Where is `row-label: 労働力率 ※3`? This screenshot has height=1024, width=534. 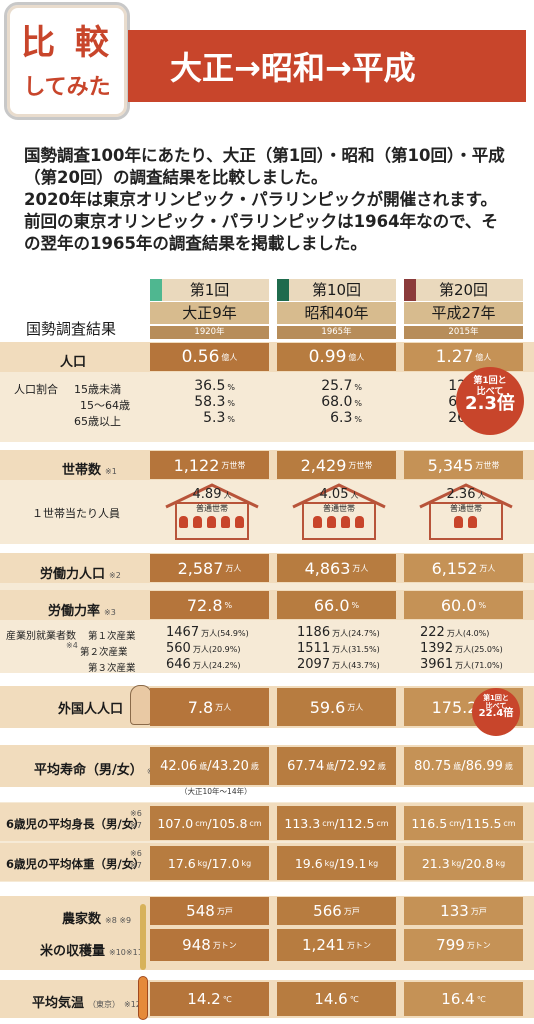 row-label: 労働力率 ※3 is located at coordinates (82, 609).